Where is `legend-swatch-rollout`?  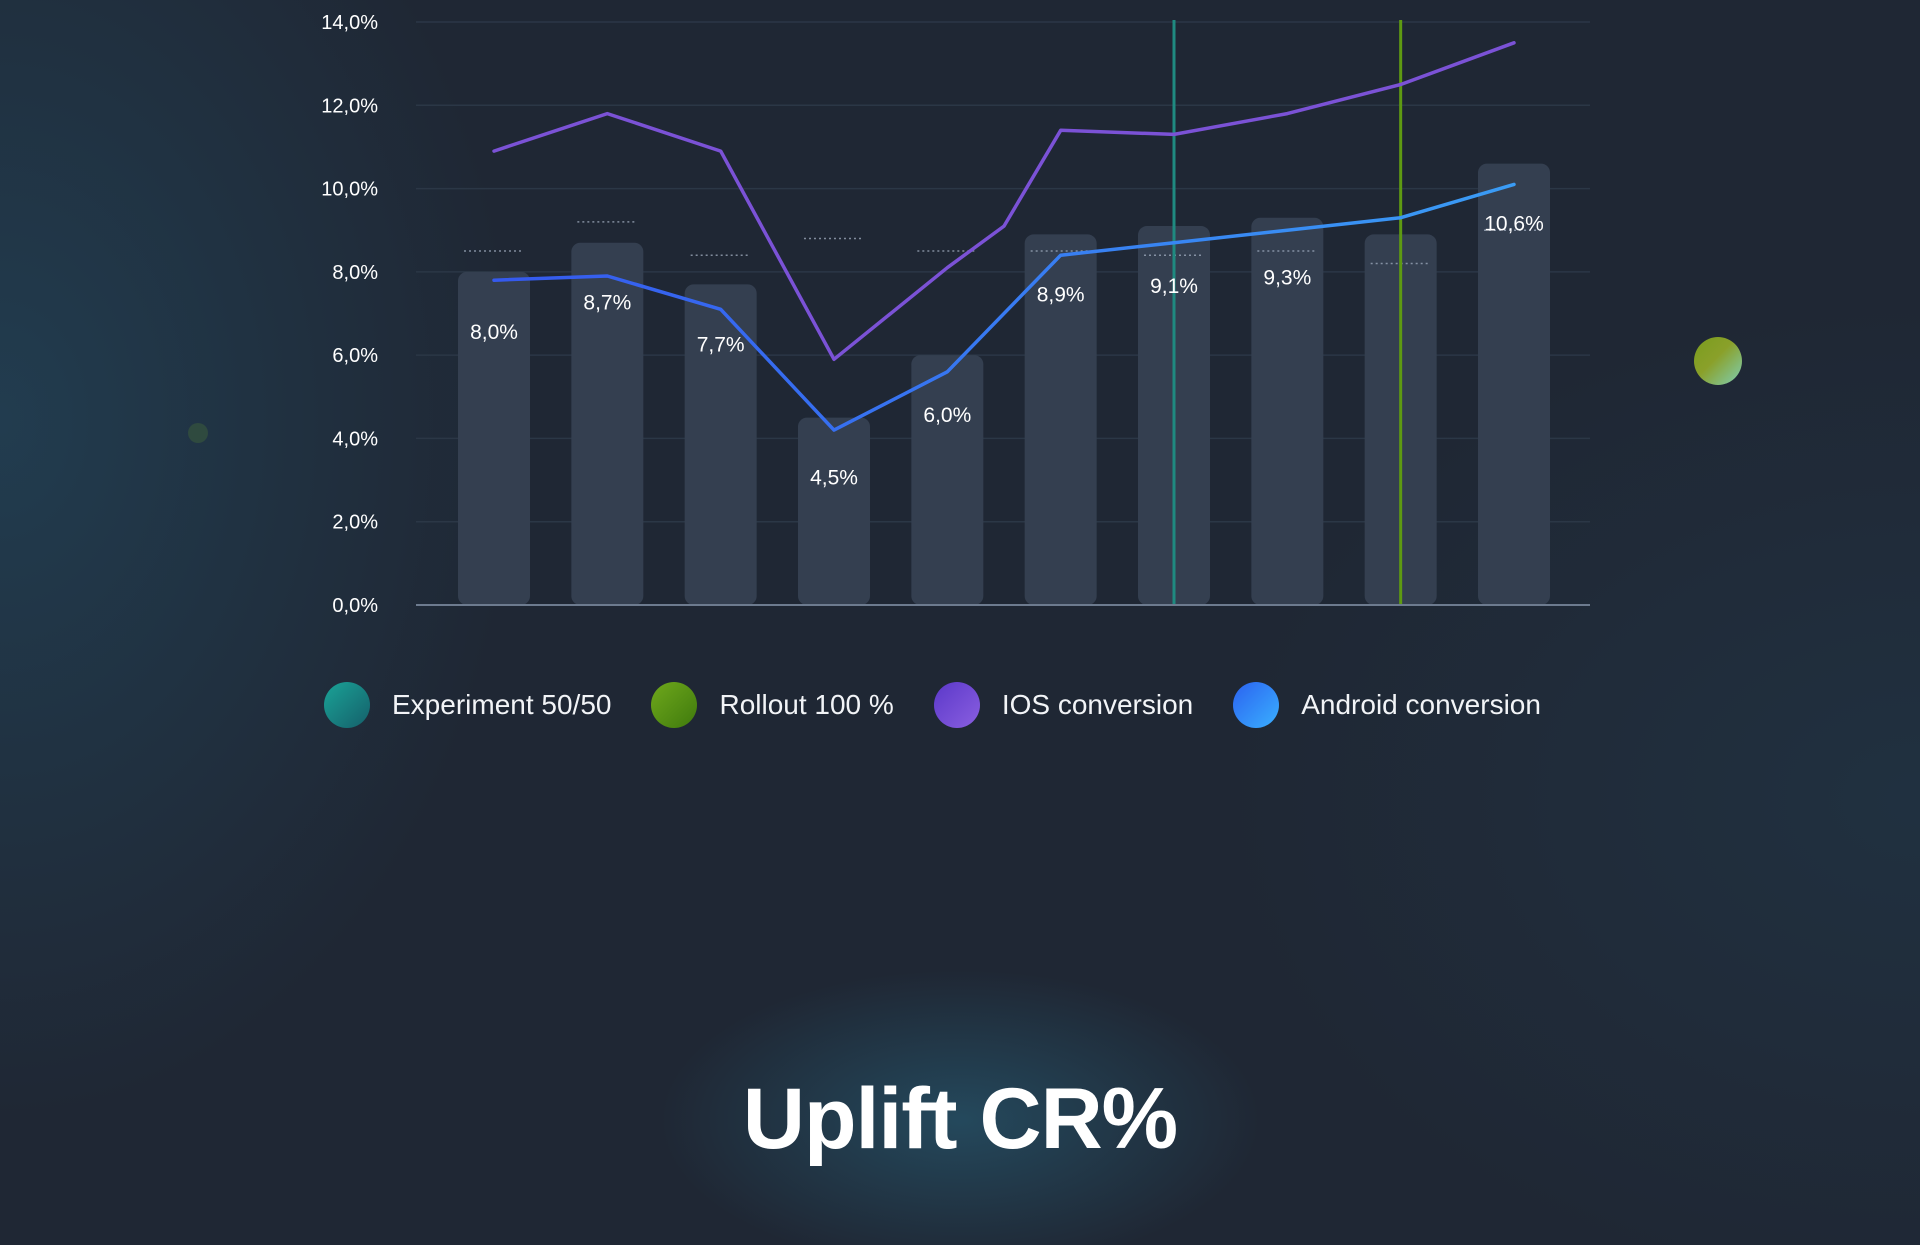 legend-swatch-rollout is located at coordinates (674, 705).